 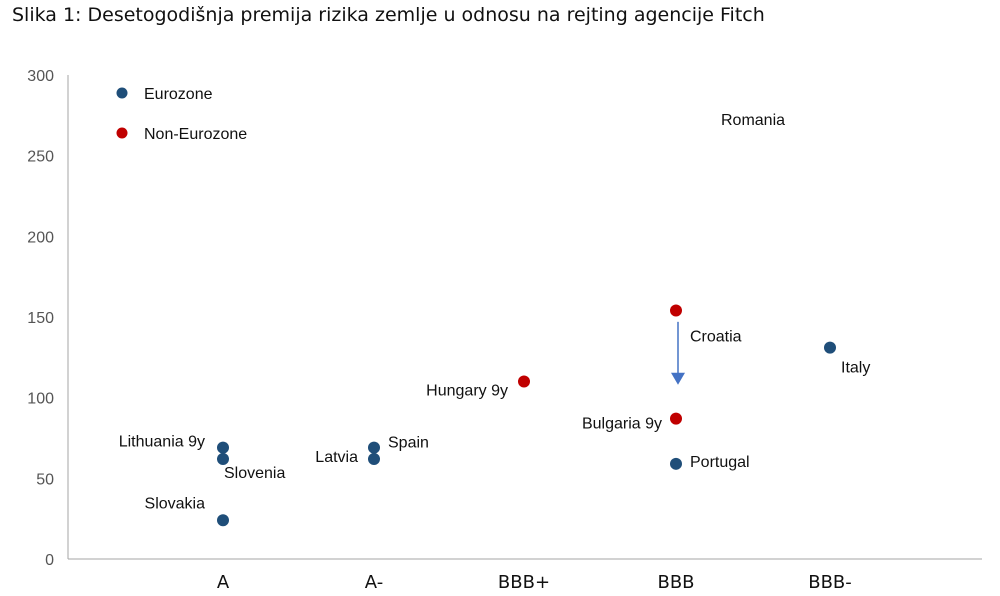 I want to click on legend-marker-eurozone, so click(x=122, y=93).